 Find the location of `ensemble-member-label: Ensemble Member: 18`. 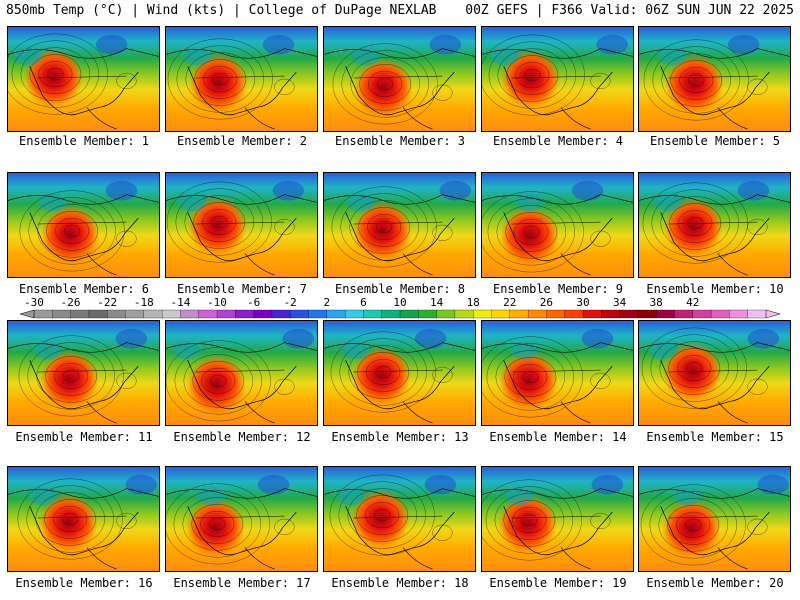

ensemble-member-label: Ensemble Member: 18 is located at coordinates (400, 583).